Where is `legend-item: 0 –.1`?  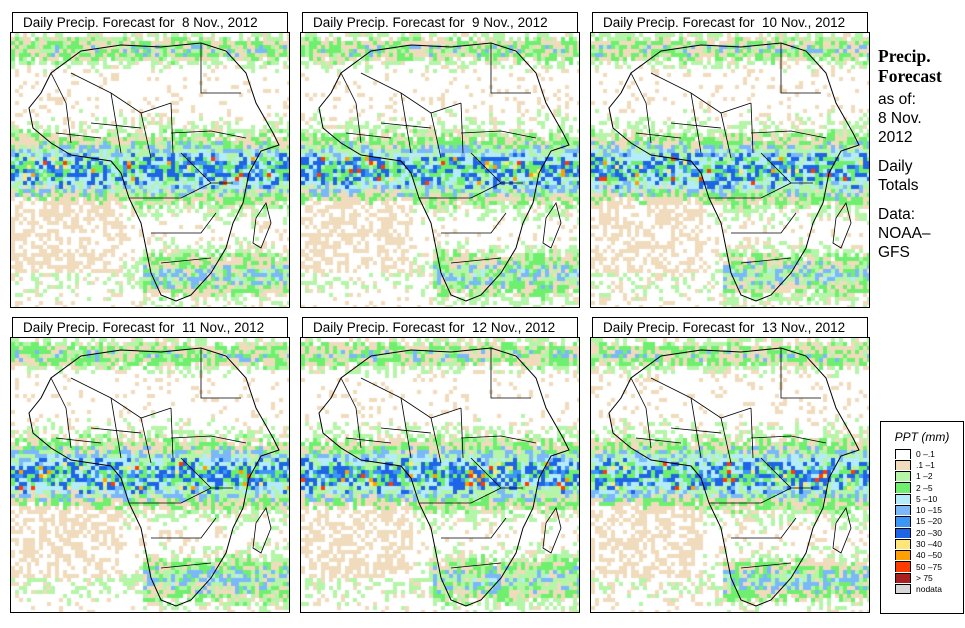
legend-item: 0 –.1 is located at coordinates (922, 453).